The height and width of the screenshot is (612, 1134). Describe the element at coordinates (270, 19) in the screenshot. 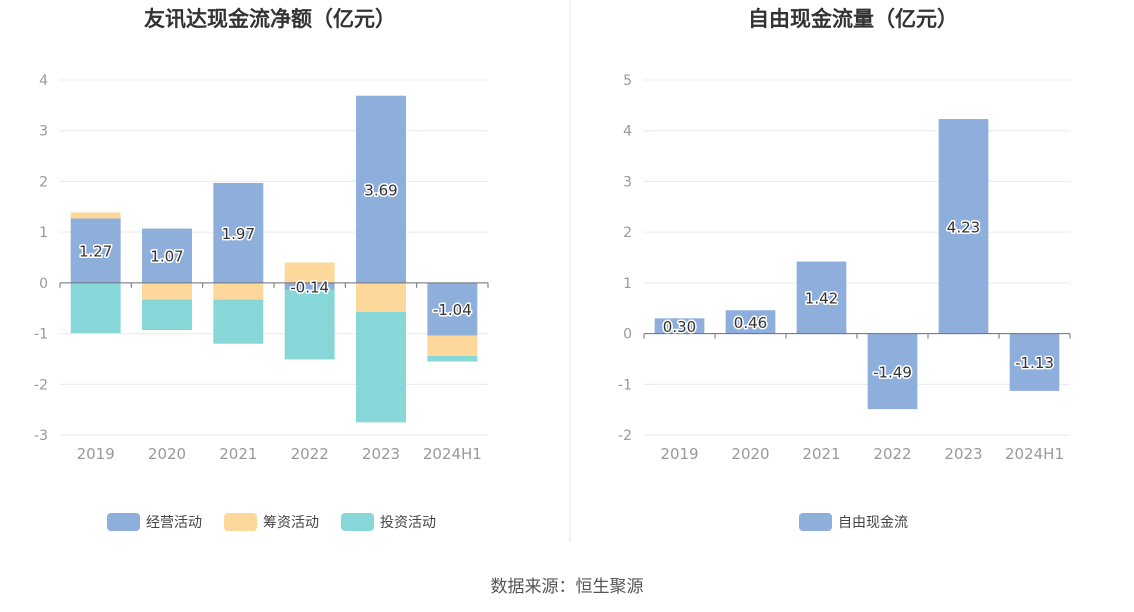

I see `chart-title: 友讯达现金流净额（亿元）` at that location.